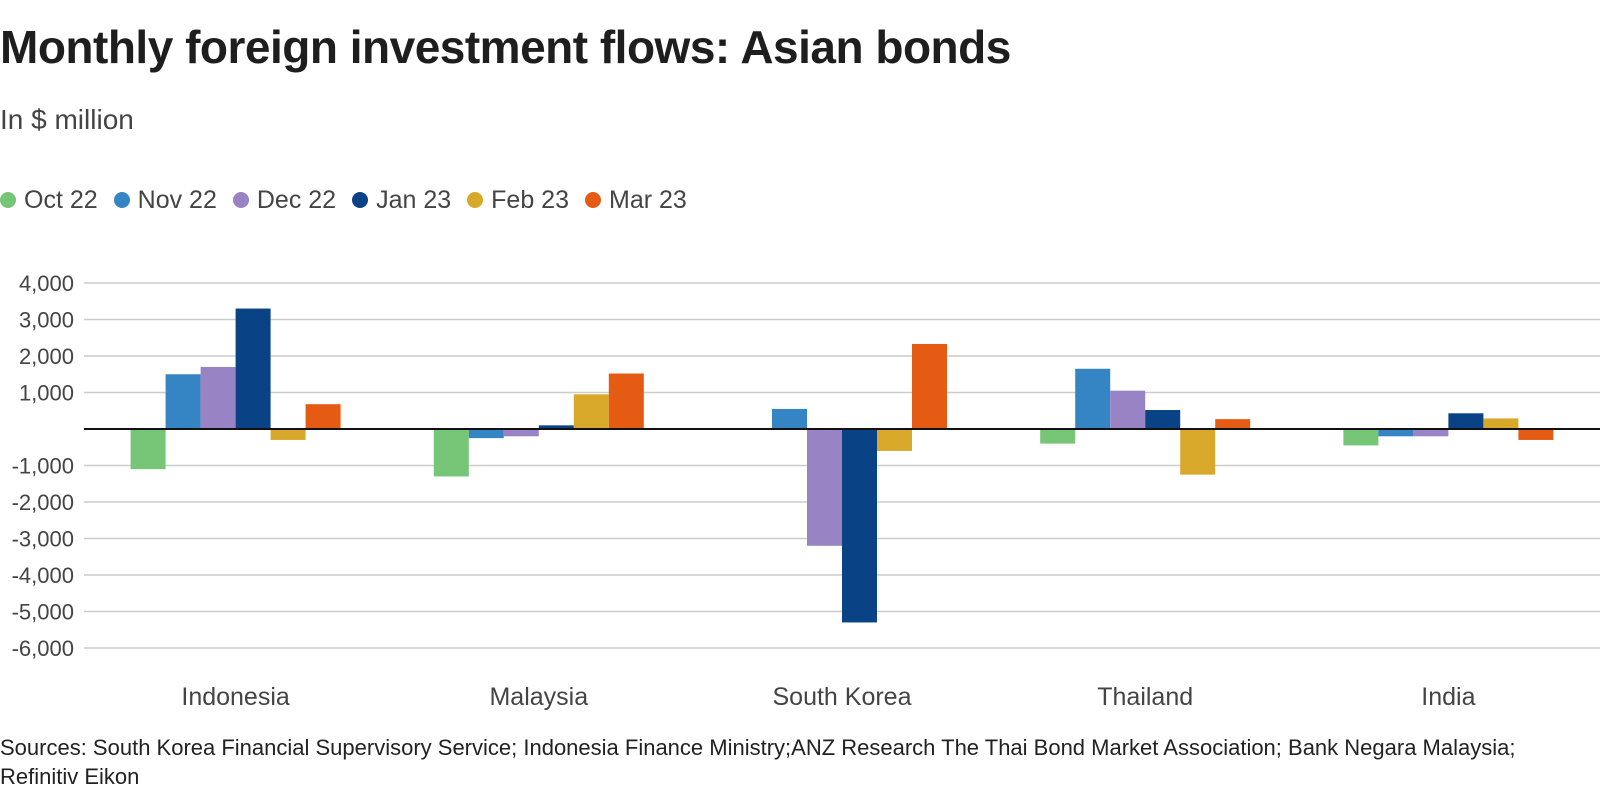 This screenshot has width=1600, height=800. What do you see at coordinates (61, 199) in the screenshot?
I see `legend-label: Oct 22` at bounding box center [61, 199].